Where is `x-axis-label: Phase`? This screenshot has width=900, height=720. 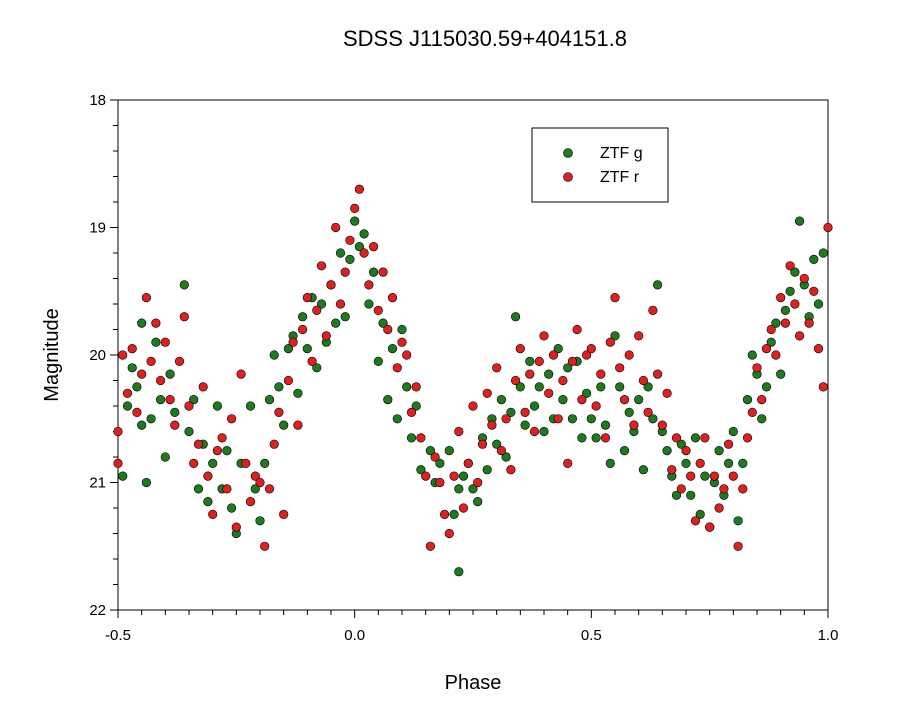
x-axis-label: Phase is located at coordinates (473, 683).